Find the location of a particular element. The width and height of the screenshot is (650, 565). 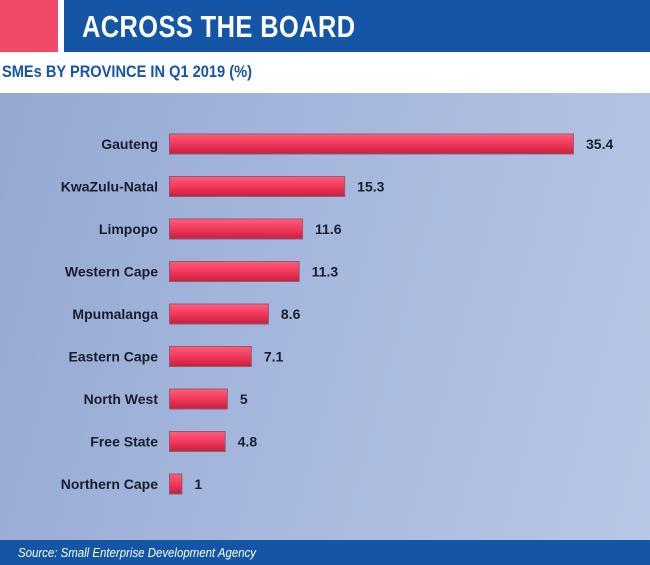

category-label: Free State is located at coordinates (124, 442).